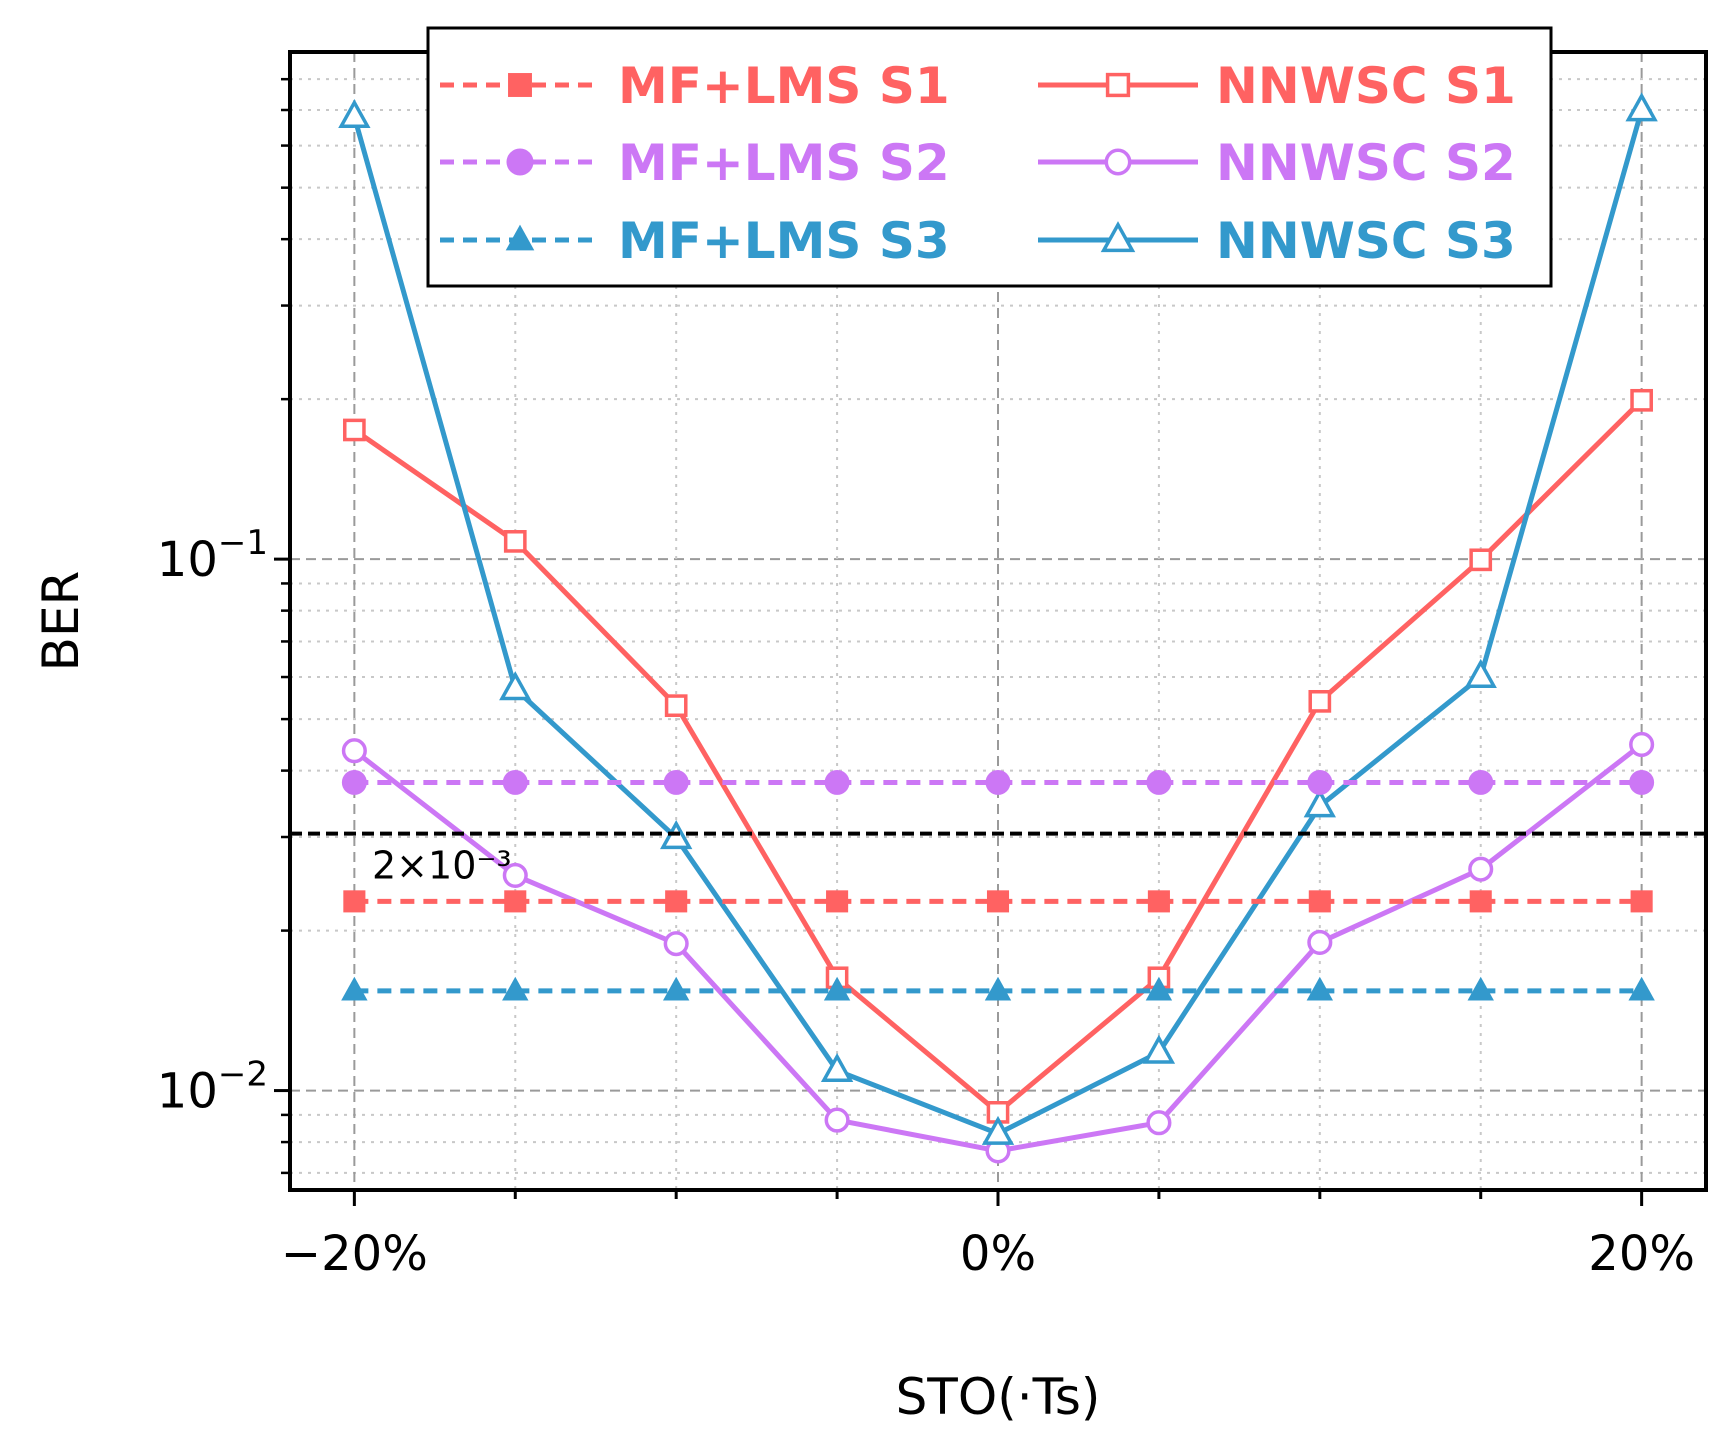  I want to click on legend-box, so click(989, 157).